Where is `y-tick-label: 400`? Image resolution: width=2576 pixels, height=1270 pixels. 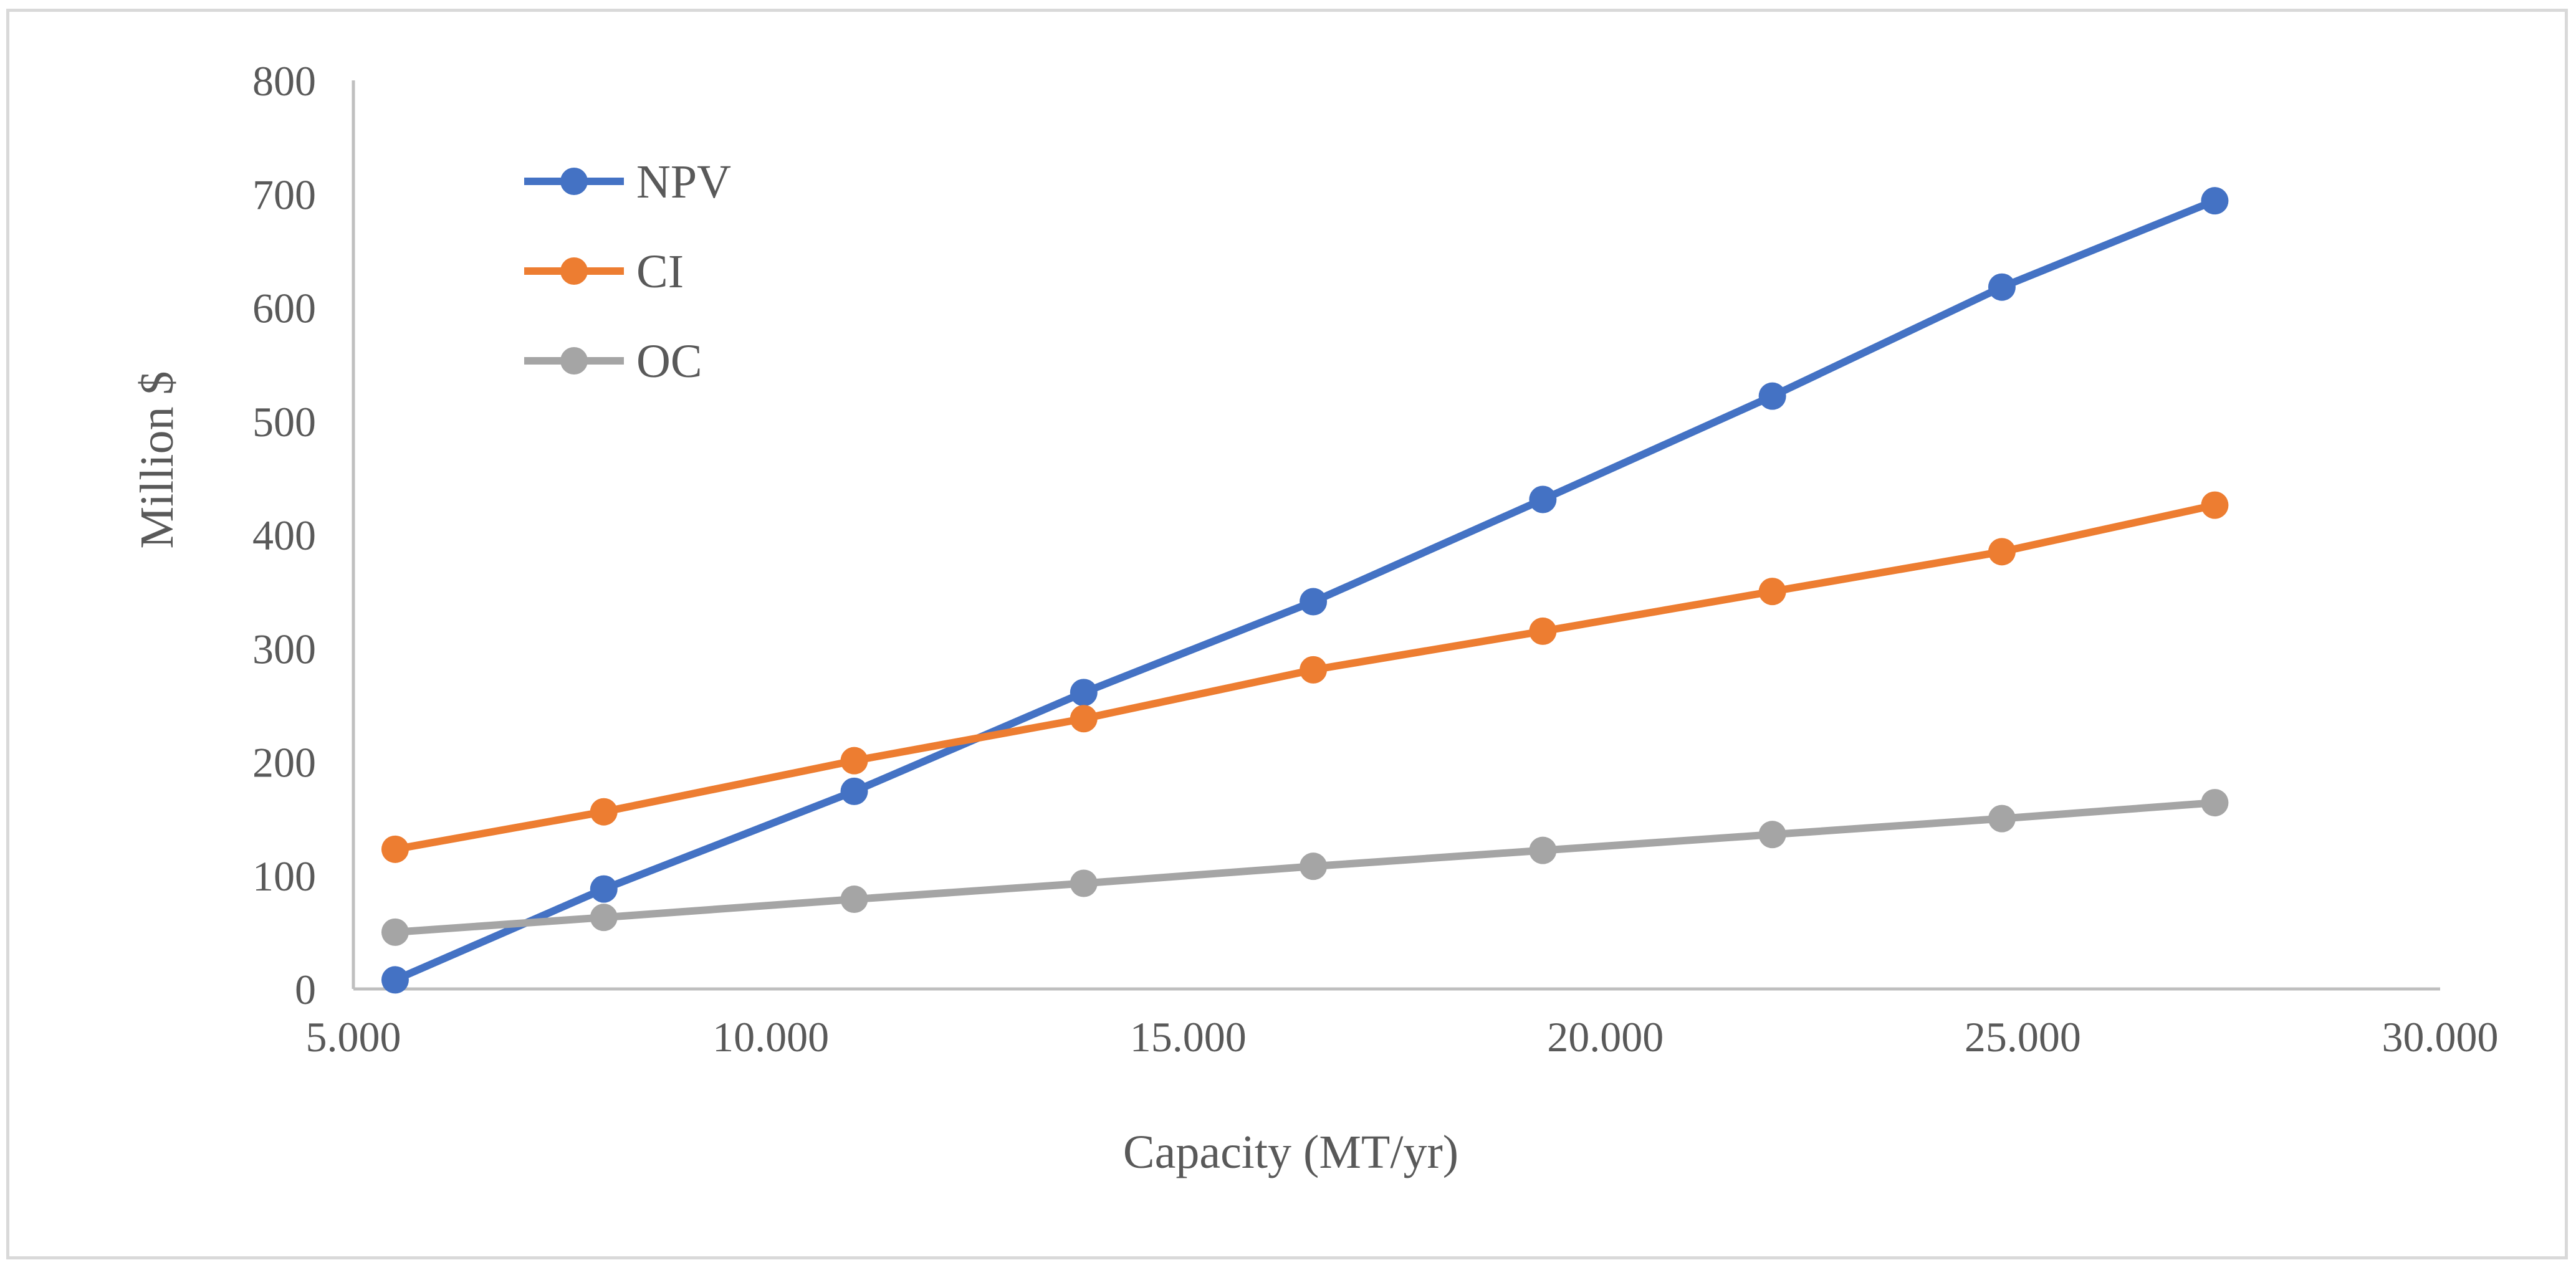
y-tick-label: 400 is located at coordinates (284, 535).